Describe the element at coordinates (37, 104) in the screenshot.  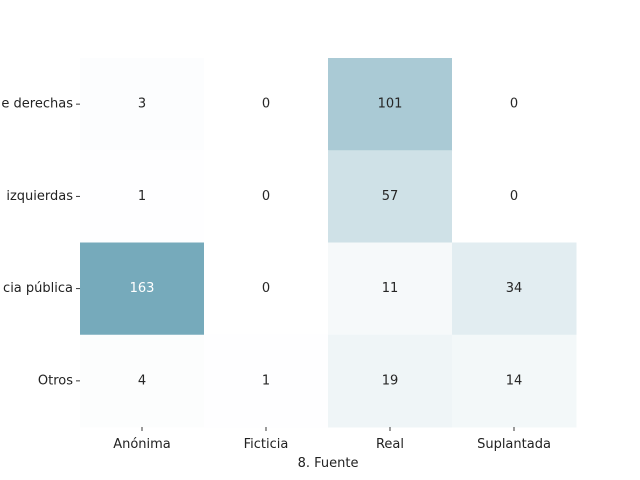
I see `y-tick-label: e derechas` at that location.